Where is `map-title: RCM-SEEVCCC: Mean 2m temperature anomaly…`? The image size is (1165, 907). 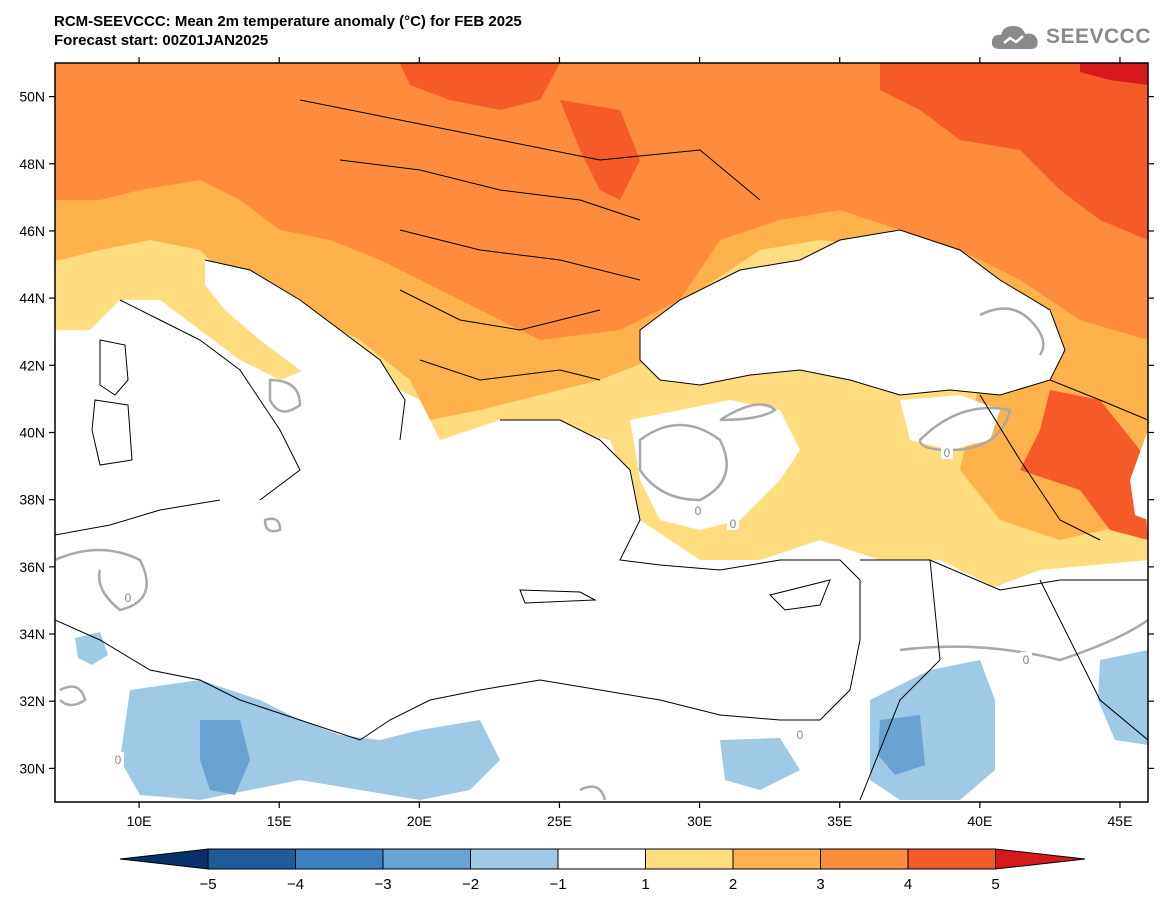
map-title: RCM-SEEVCCC: Mean 2m temperature anomaly… is located at coordinates (288, 31).